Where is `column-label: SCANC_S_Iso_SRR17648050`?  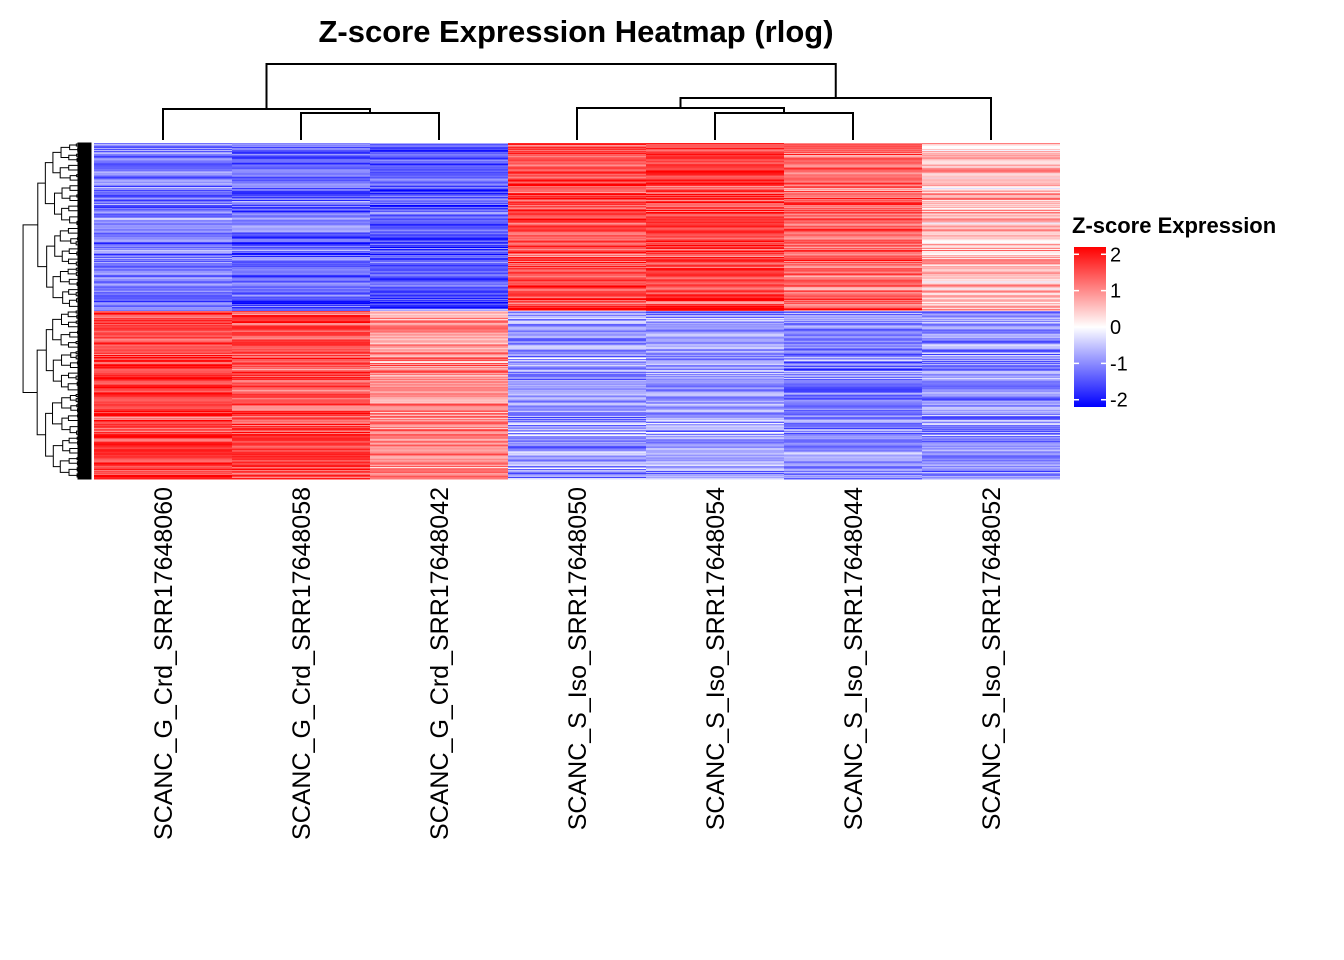 column-label: SCANC_S_Iso_SRR17648050 is located at coordinates (578, 658).